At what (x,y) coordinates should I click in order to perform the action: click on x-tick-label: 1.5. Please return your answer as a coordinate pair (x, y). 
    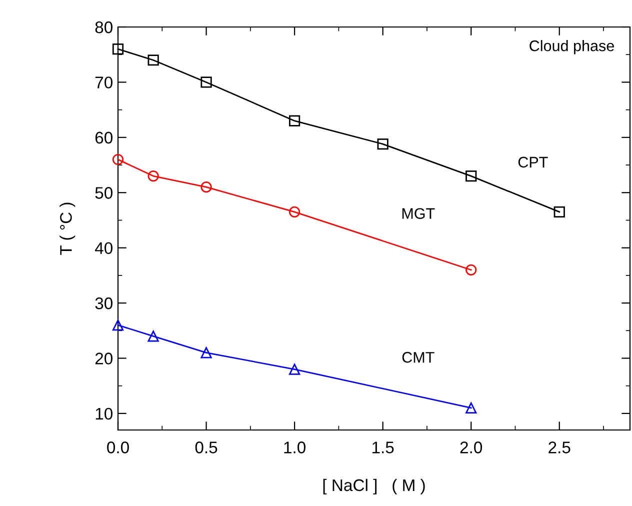
    Looking at the image, I should click on (383, 448).